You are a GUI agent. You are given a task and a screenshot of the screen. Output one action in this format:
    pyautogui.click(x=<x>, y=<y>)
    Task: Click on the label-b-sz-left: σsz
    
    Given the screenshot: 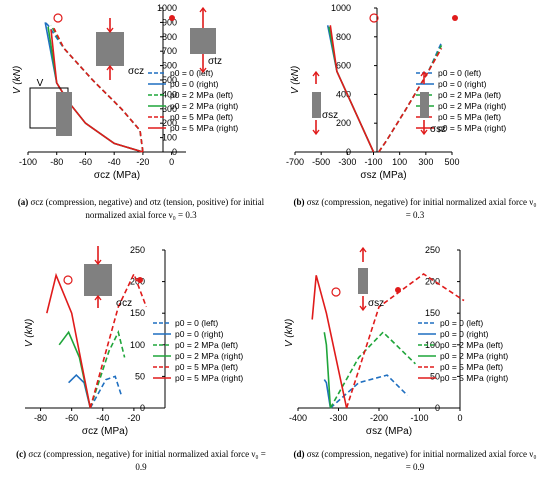 What is the action you would take?
    pyautogui.click(x=330, y=115)
    